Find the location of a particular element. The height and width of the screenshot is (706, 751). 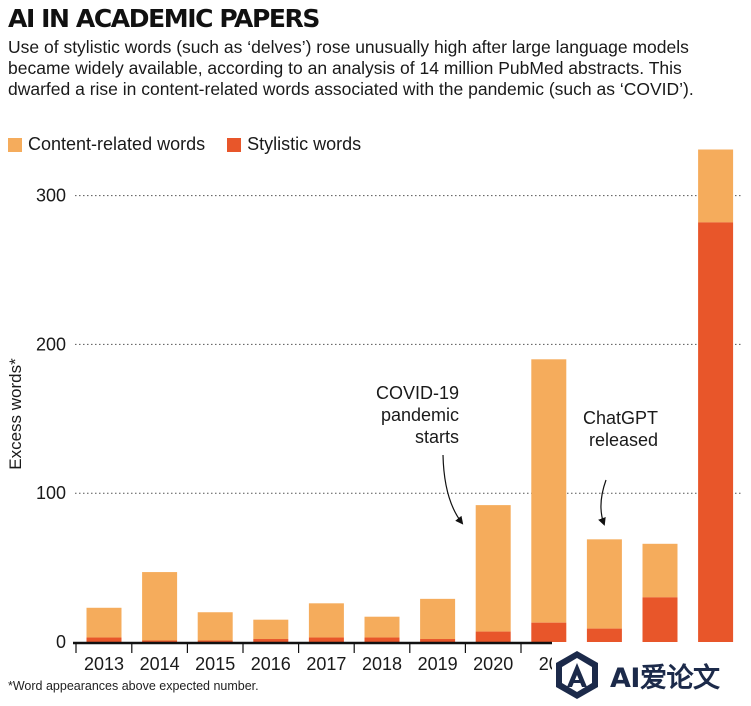

y-axis-label: Excess words* is located at coordinates (15, 414).